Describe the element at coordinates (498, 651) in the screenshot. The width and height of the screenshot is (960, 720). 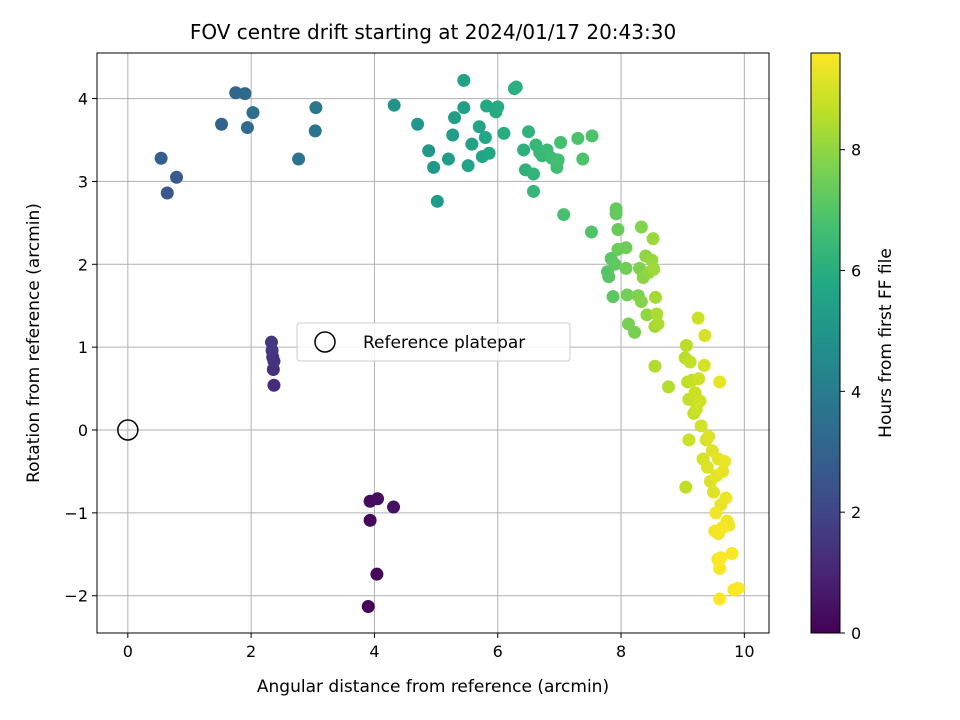
I see `x-tick-label: 6` at that location.